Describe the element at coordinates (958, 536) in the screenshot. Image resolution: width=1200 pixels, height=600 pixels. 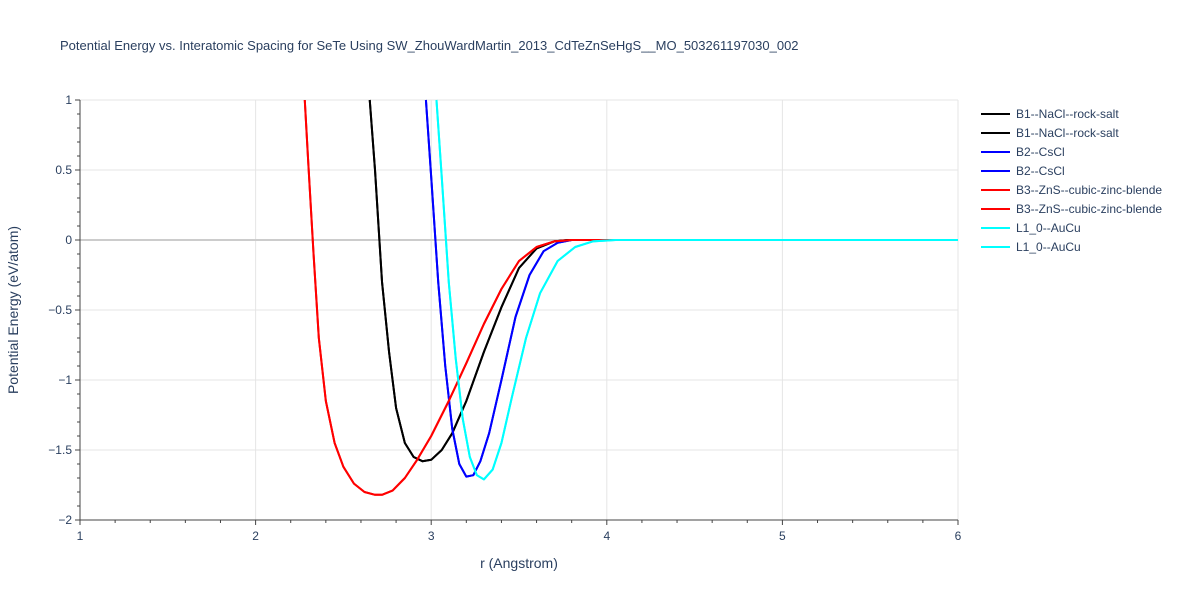
I see `x-tick-label: 6` at that location.